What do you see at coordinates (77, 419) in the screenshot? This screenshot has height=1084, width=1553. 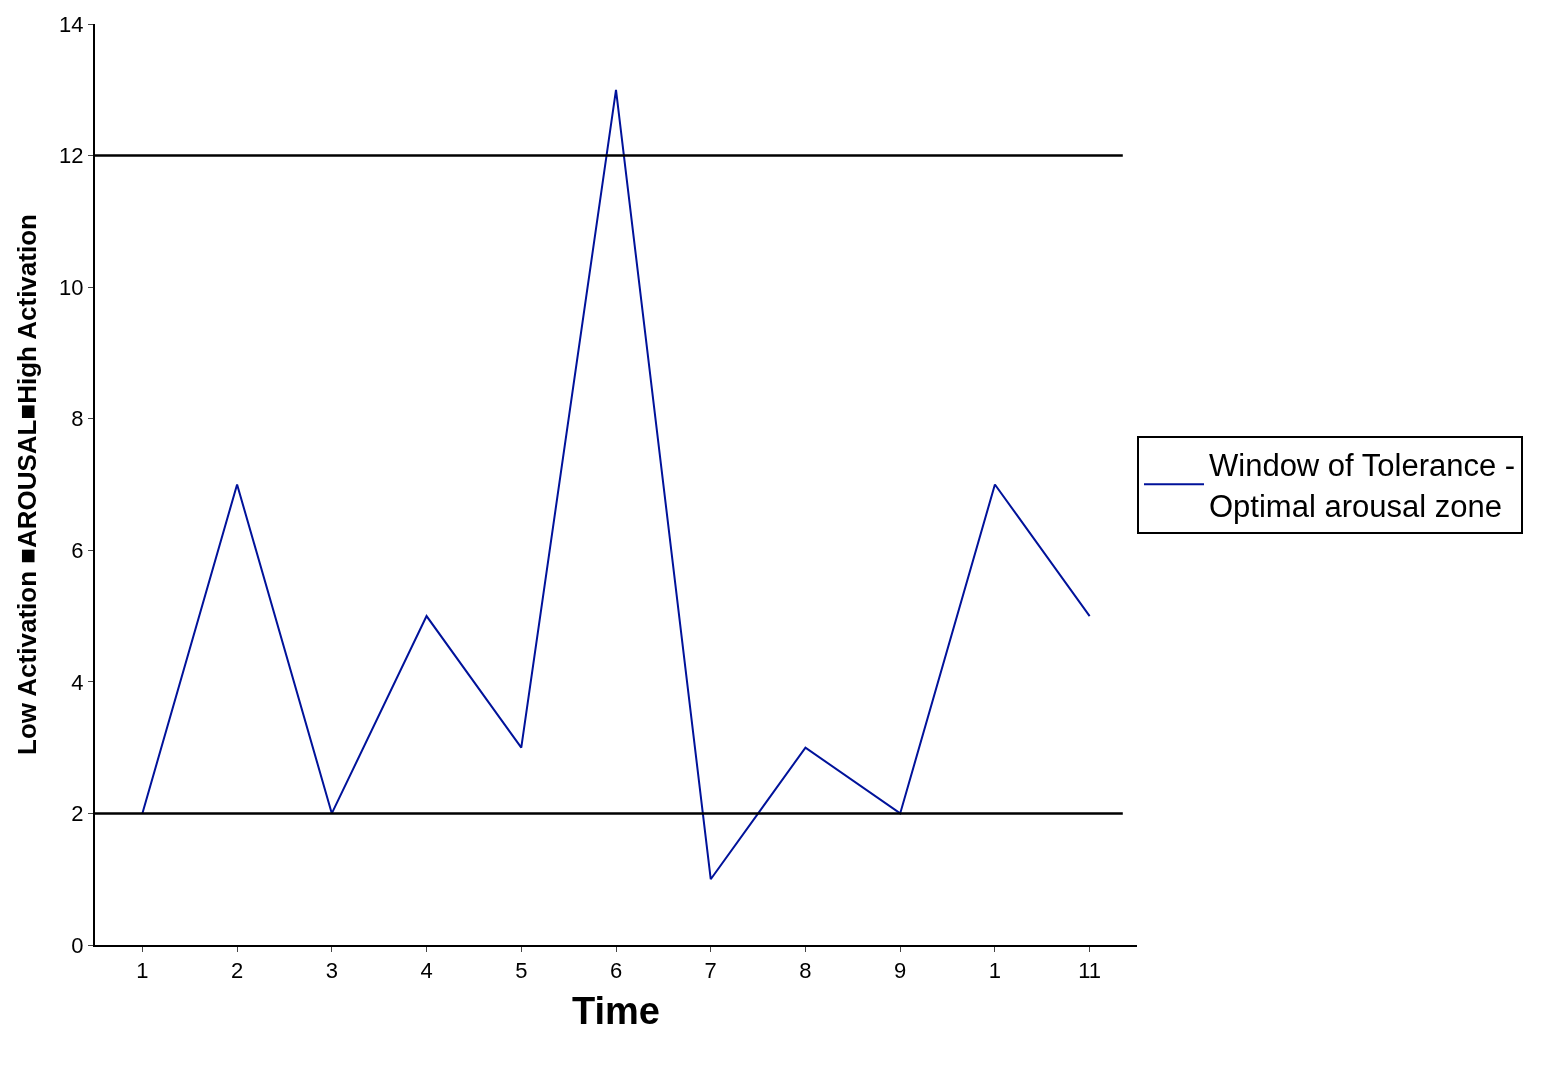 I see `y-tick-label: 8` at bounding box center [77, 419].